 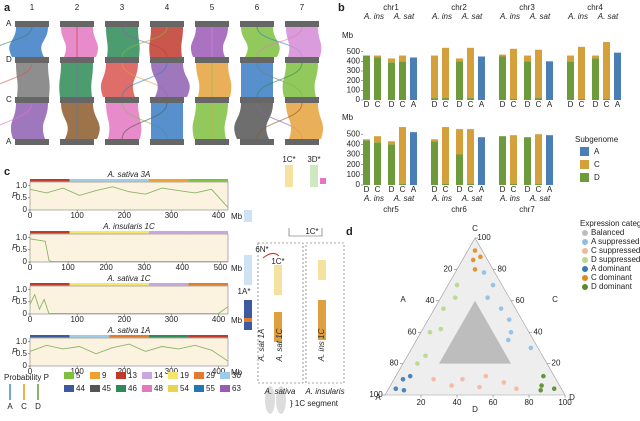 What do you see at coordinates (493, 402) in the screenshot?
I see `ternary-tick-label: 60` at bounding box center [493, 402].